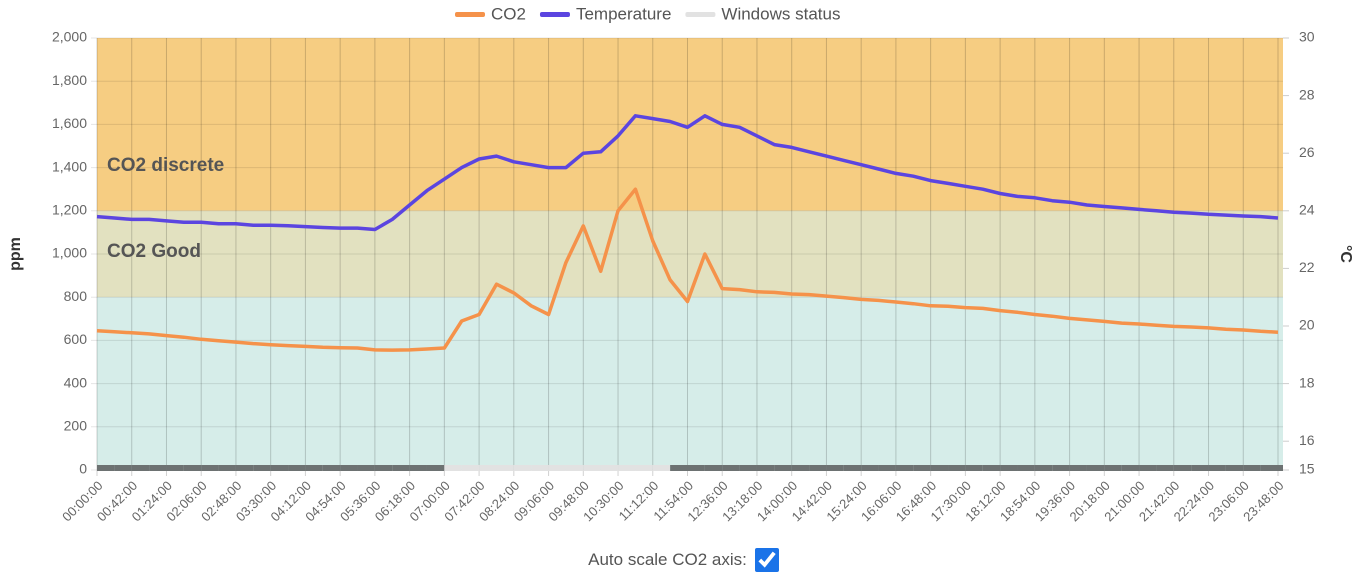 The width and height of the screenshot is (1367, 582). Describe the element at coordinates (1307, 440) in the screenshot. I see `y2-tick-label: 16` at that location.